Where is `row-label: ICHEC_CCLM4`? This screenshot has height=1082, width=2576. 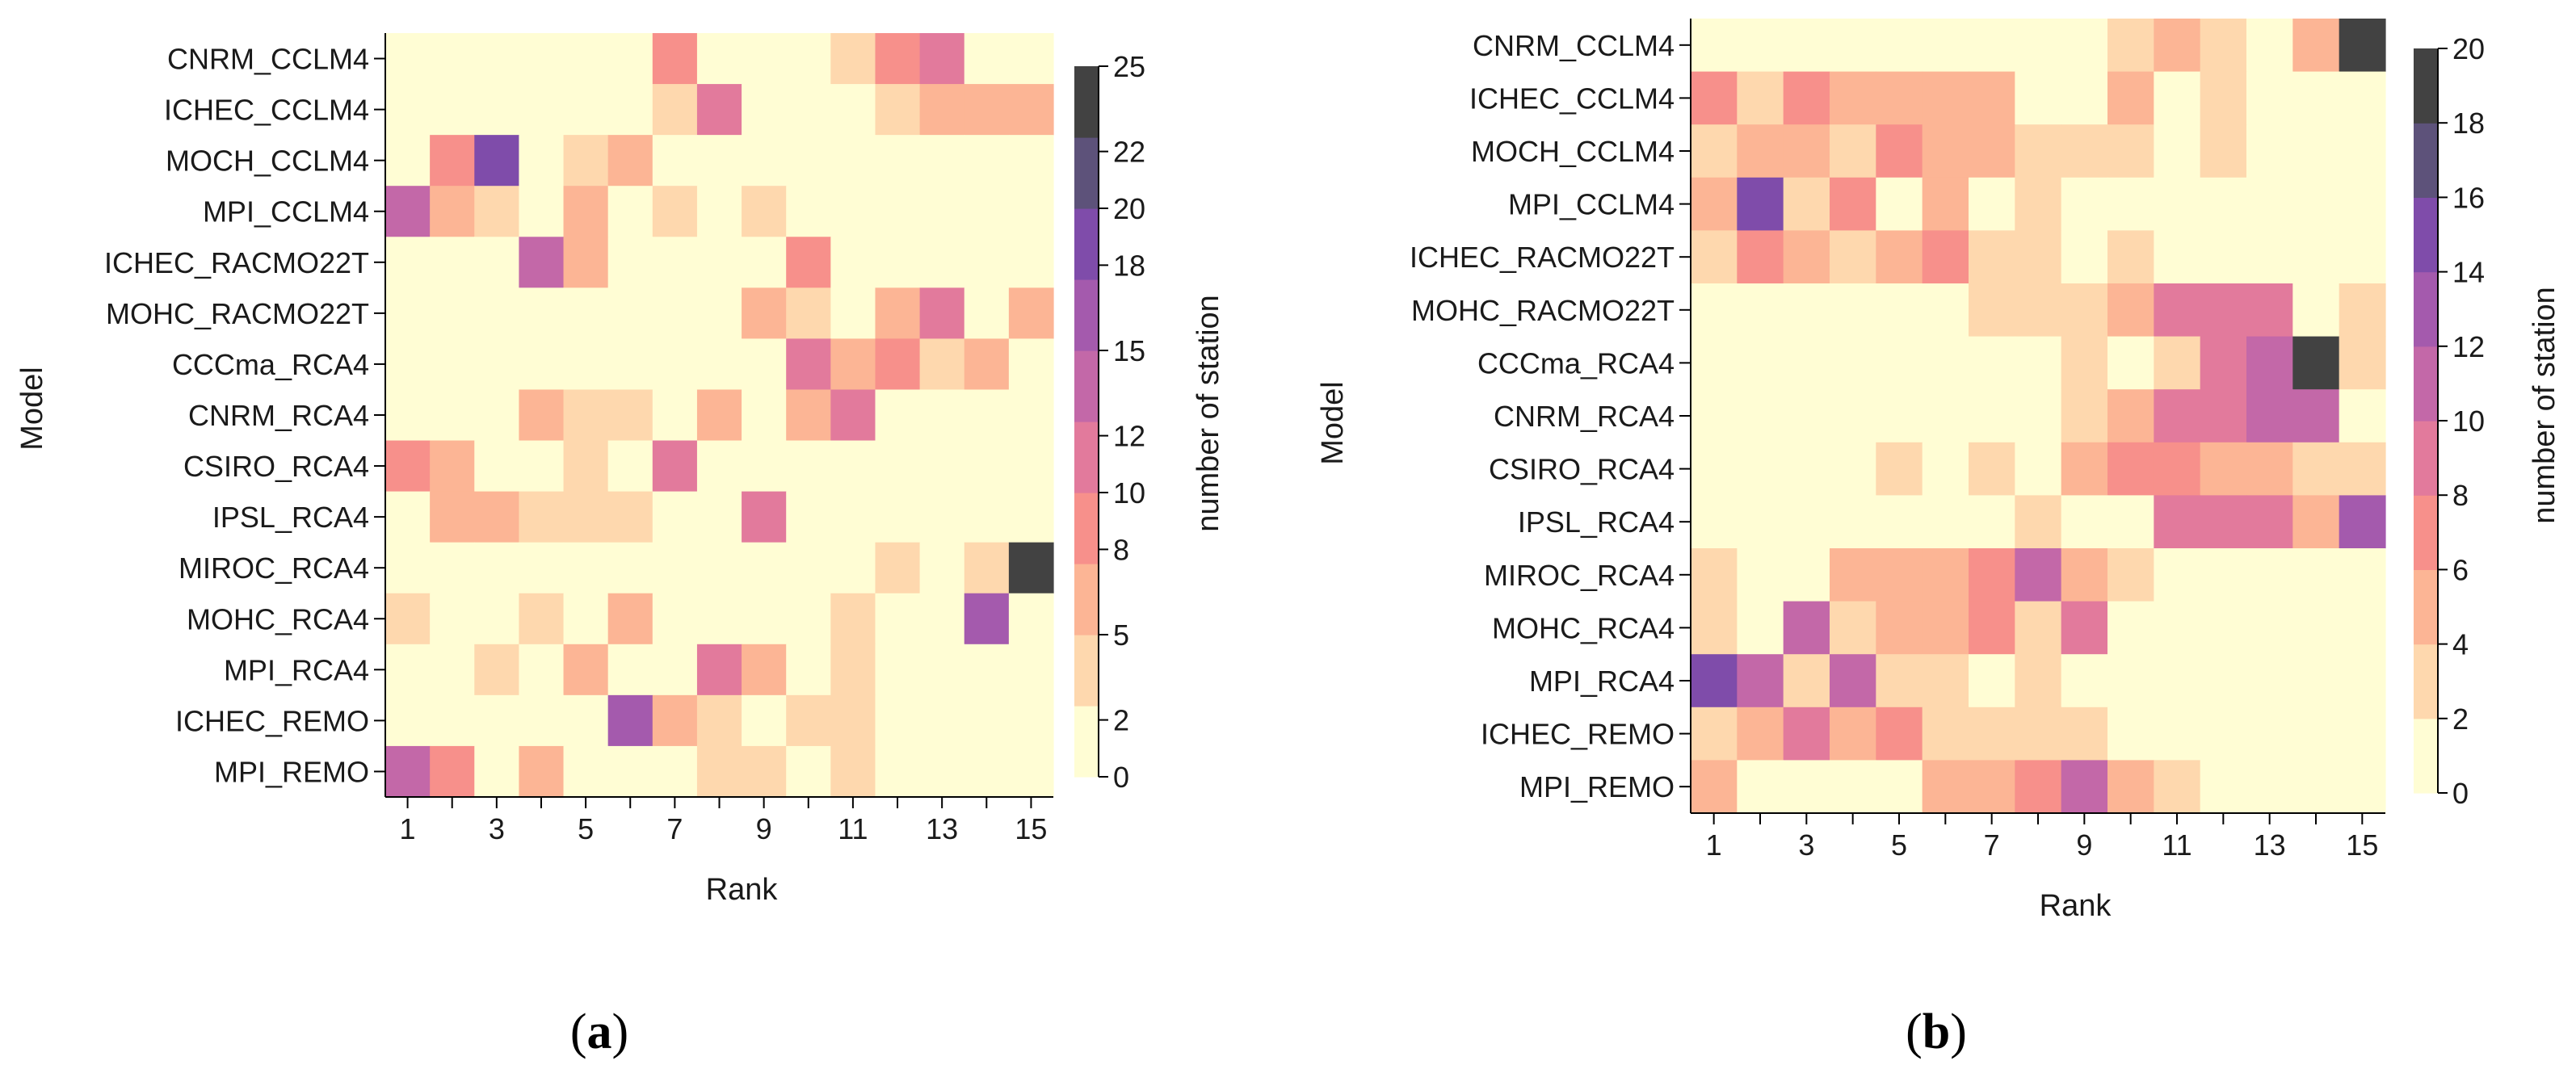
row-label: ICHEC_CCLM4 is located at coordinates (1572, 98).